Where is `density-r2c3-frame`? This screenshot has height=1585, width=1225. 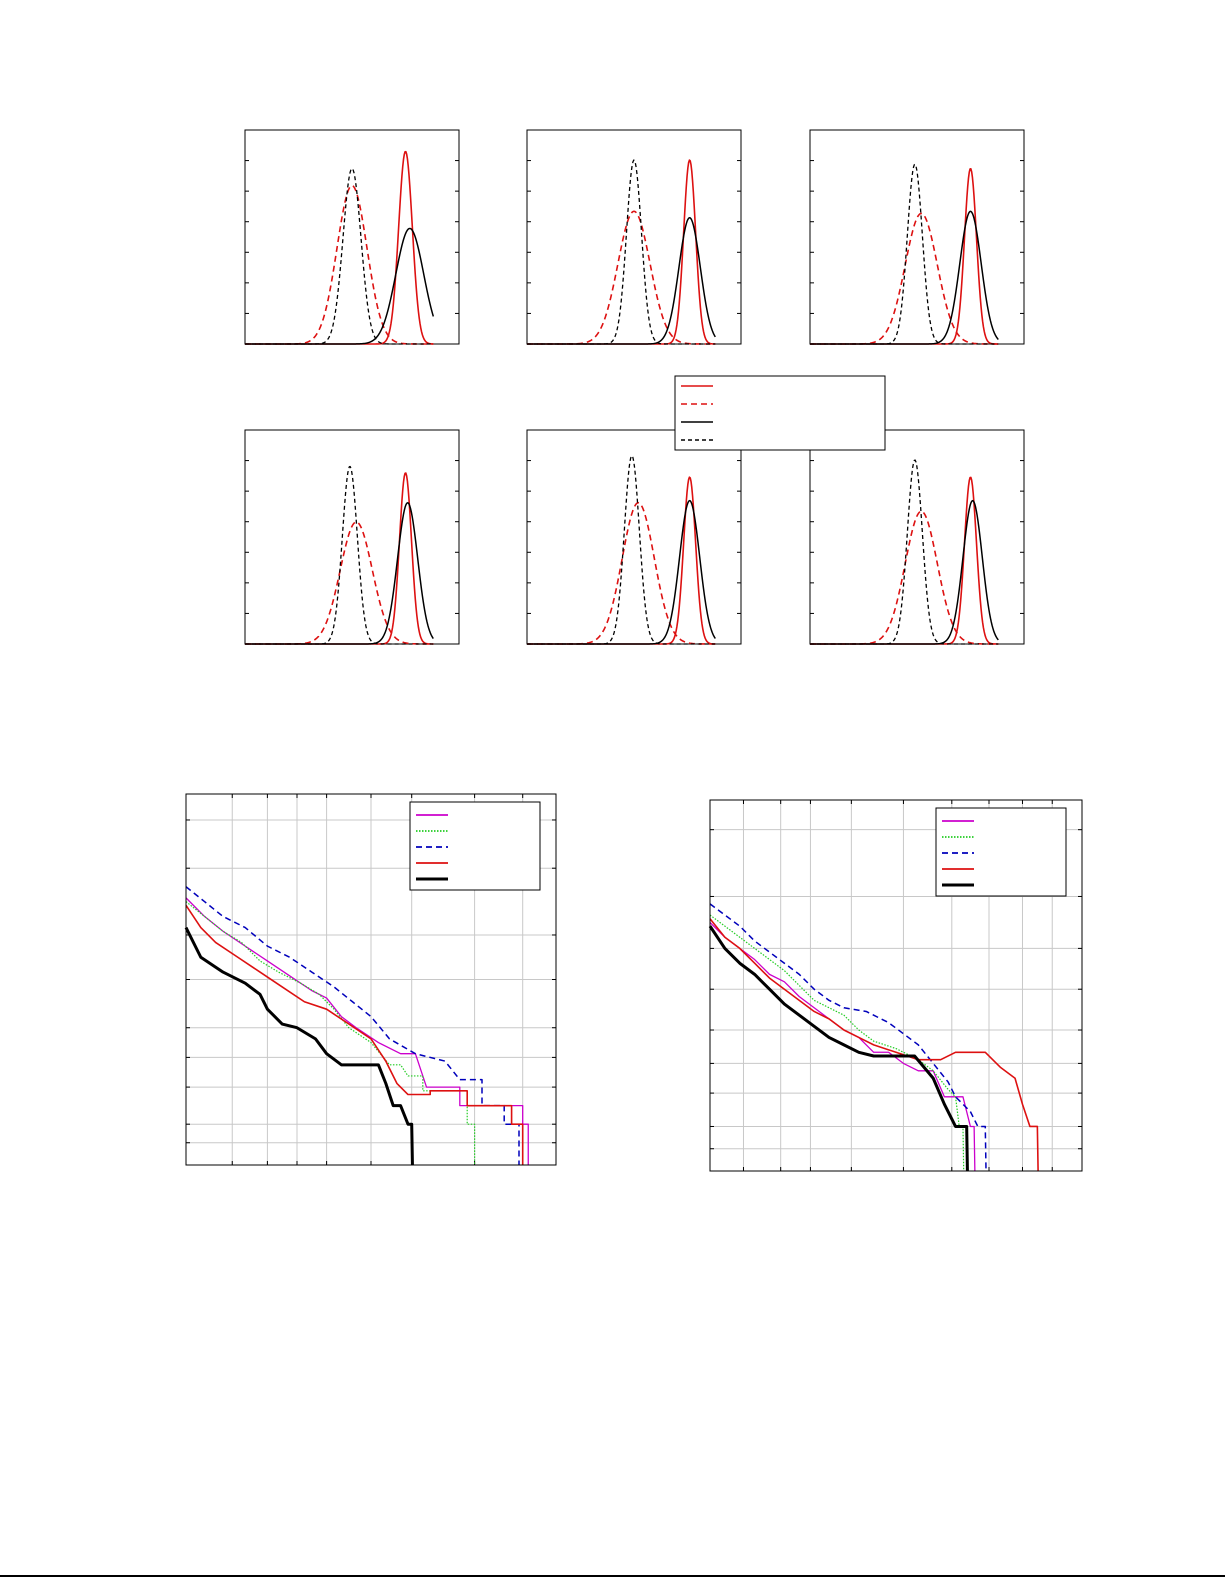
density-r2c3-frame is located at coordinates (917, 537).